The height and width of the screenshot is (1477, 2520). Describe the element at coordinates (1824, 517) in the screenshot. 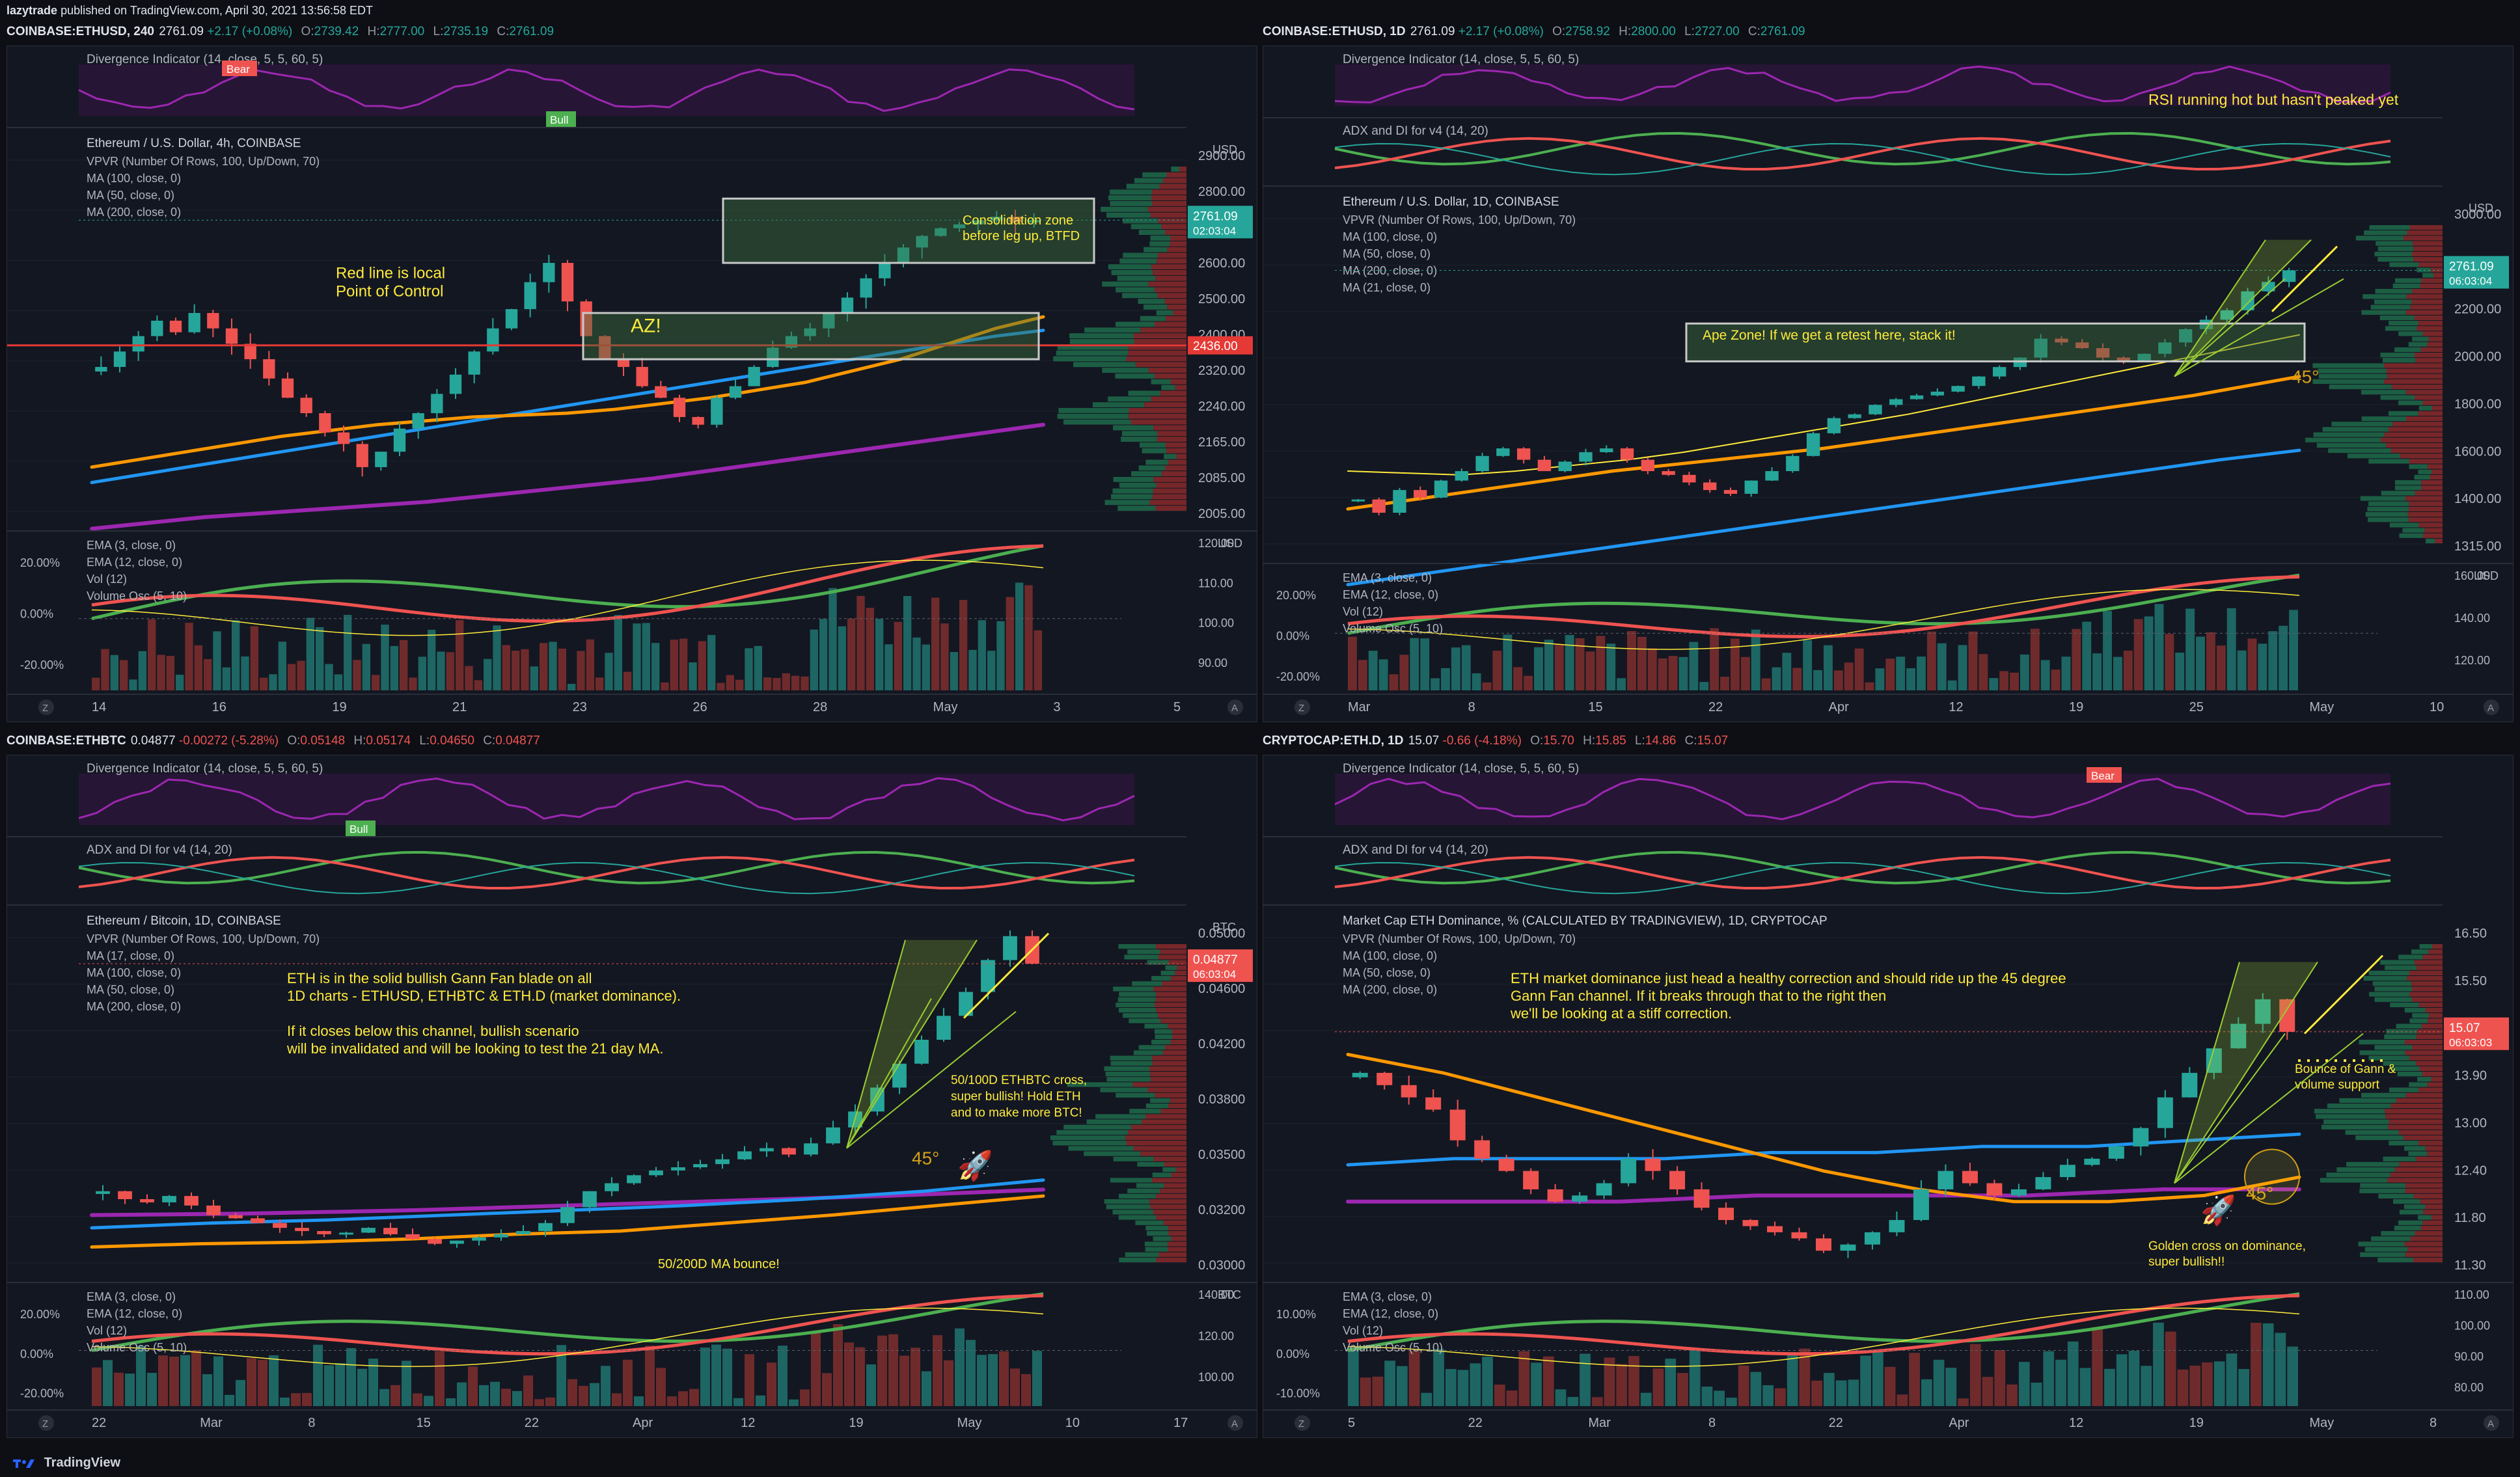

I see `ma100-line` at that location.